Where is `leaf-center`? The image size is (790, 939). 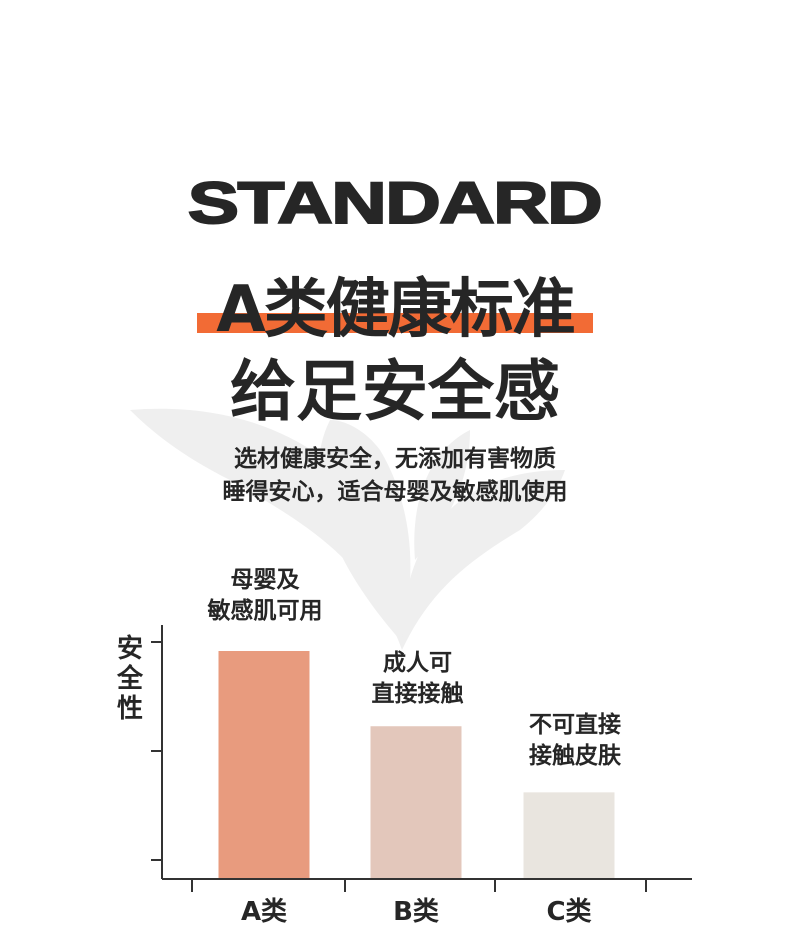 leaf-center is located at coordinates (364, 530).